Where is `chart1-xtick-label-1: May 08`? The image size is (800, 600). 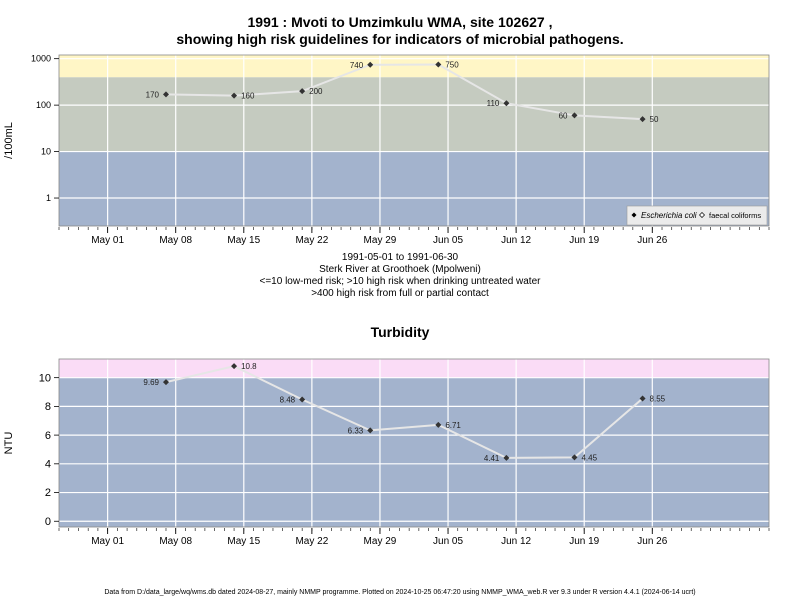
chart1-xtick-label-1: May 08 is located at coordinates (175, 240).